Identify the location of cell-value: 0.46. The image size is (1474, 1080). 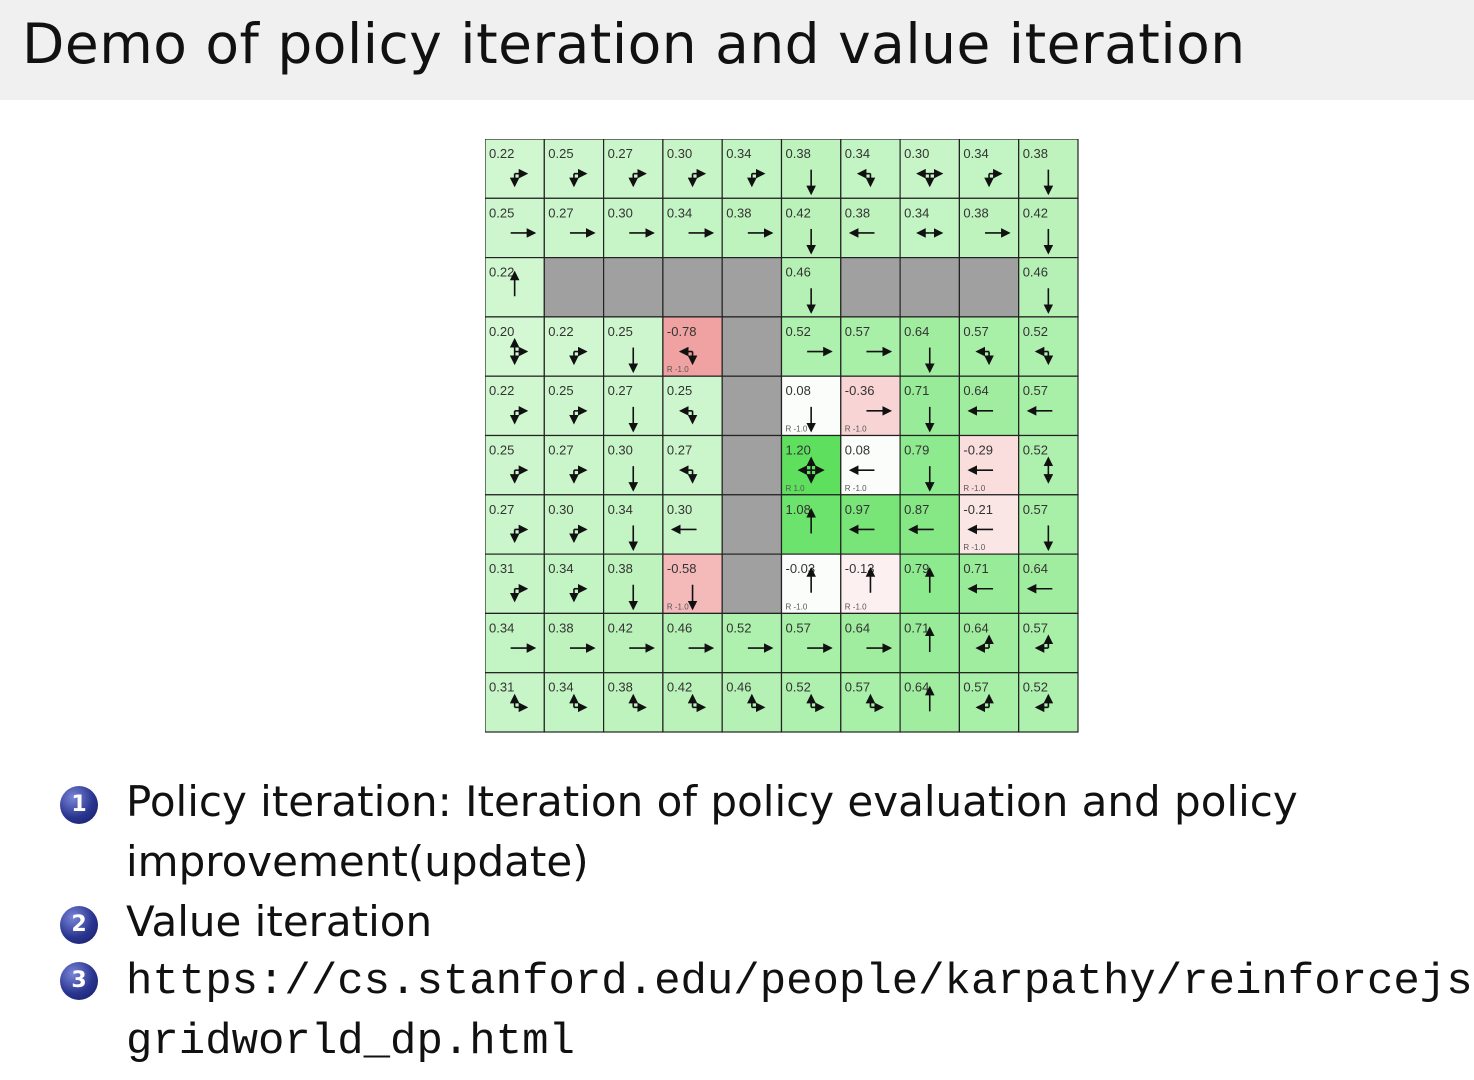
(679, 627).